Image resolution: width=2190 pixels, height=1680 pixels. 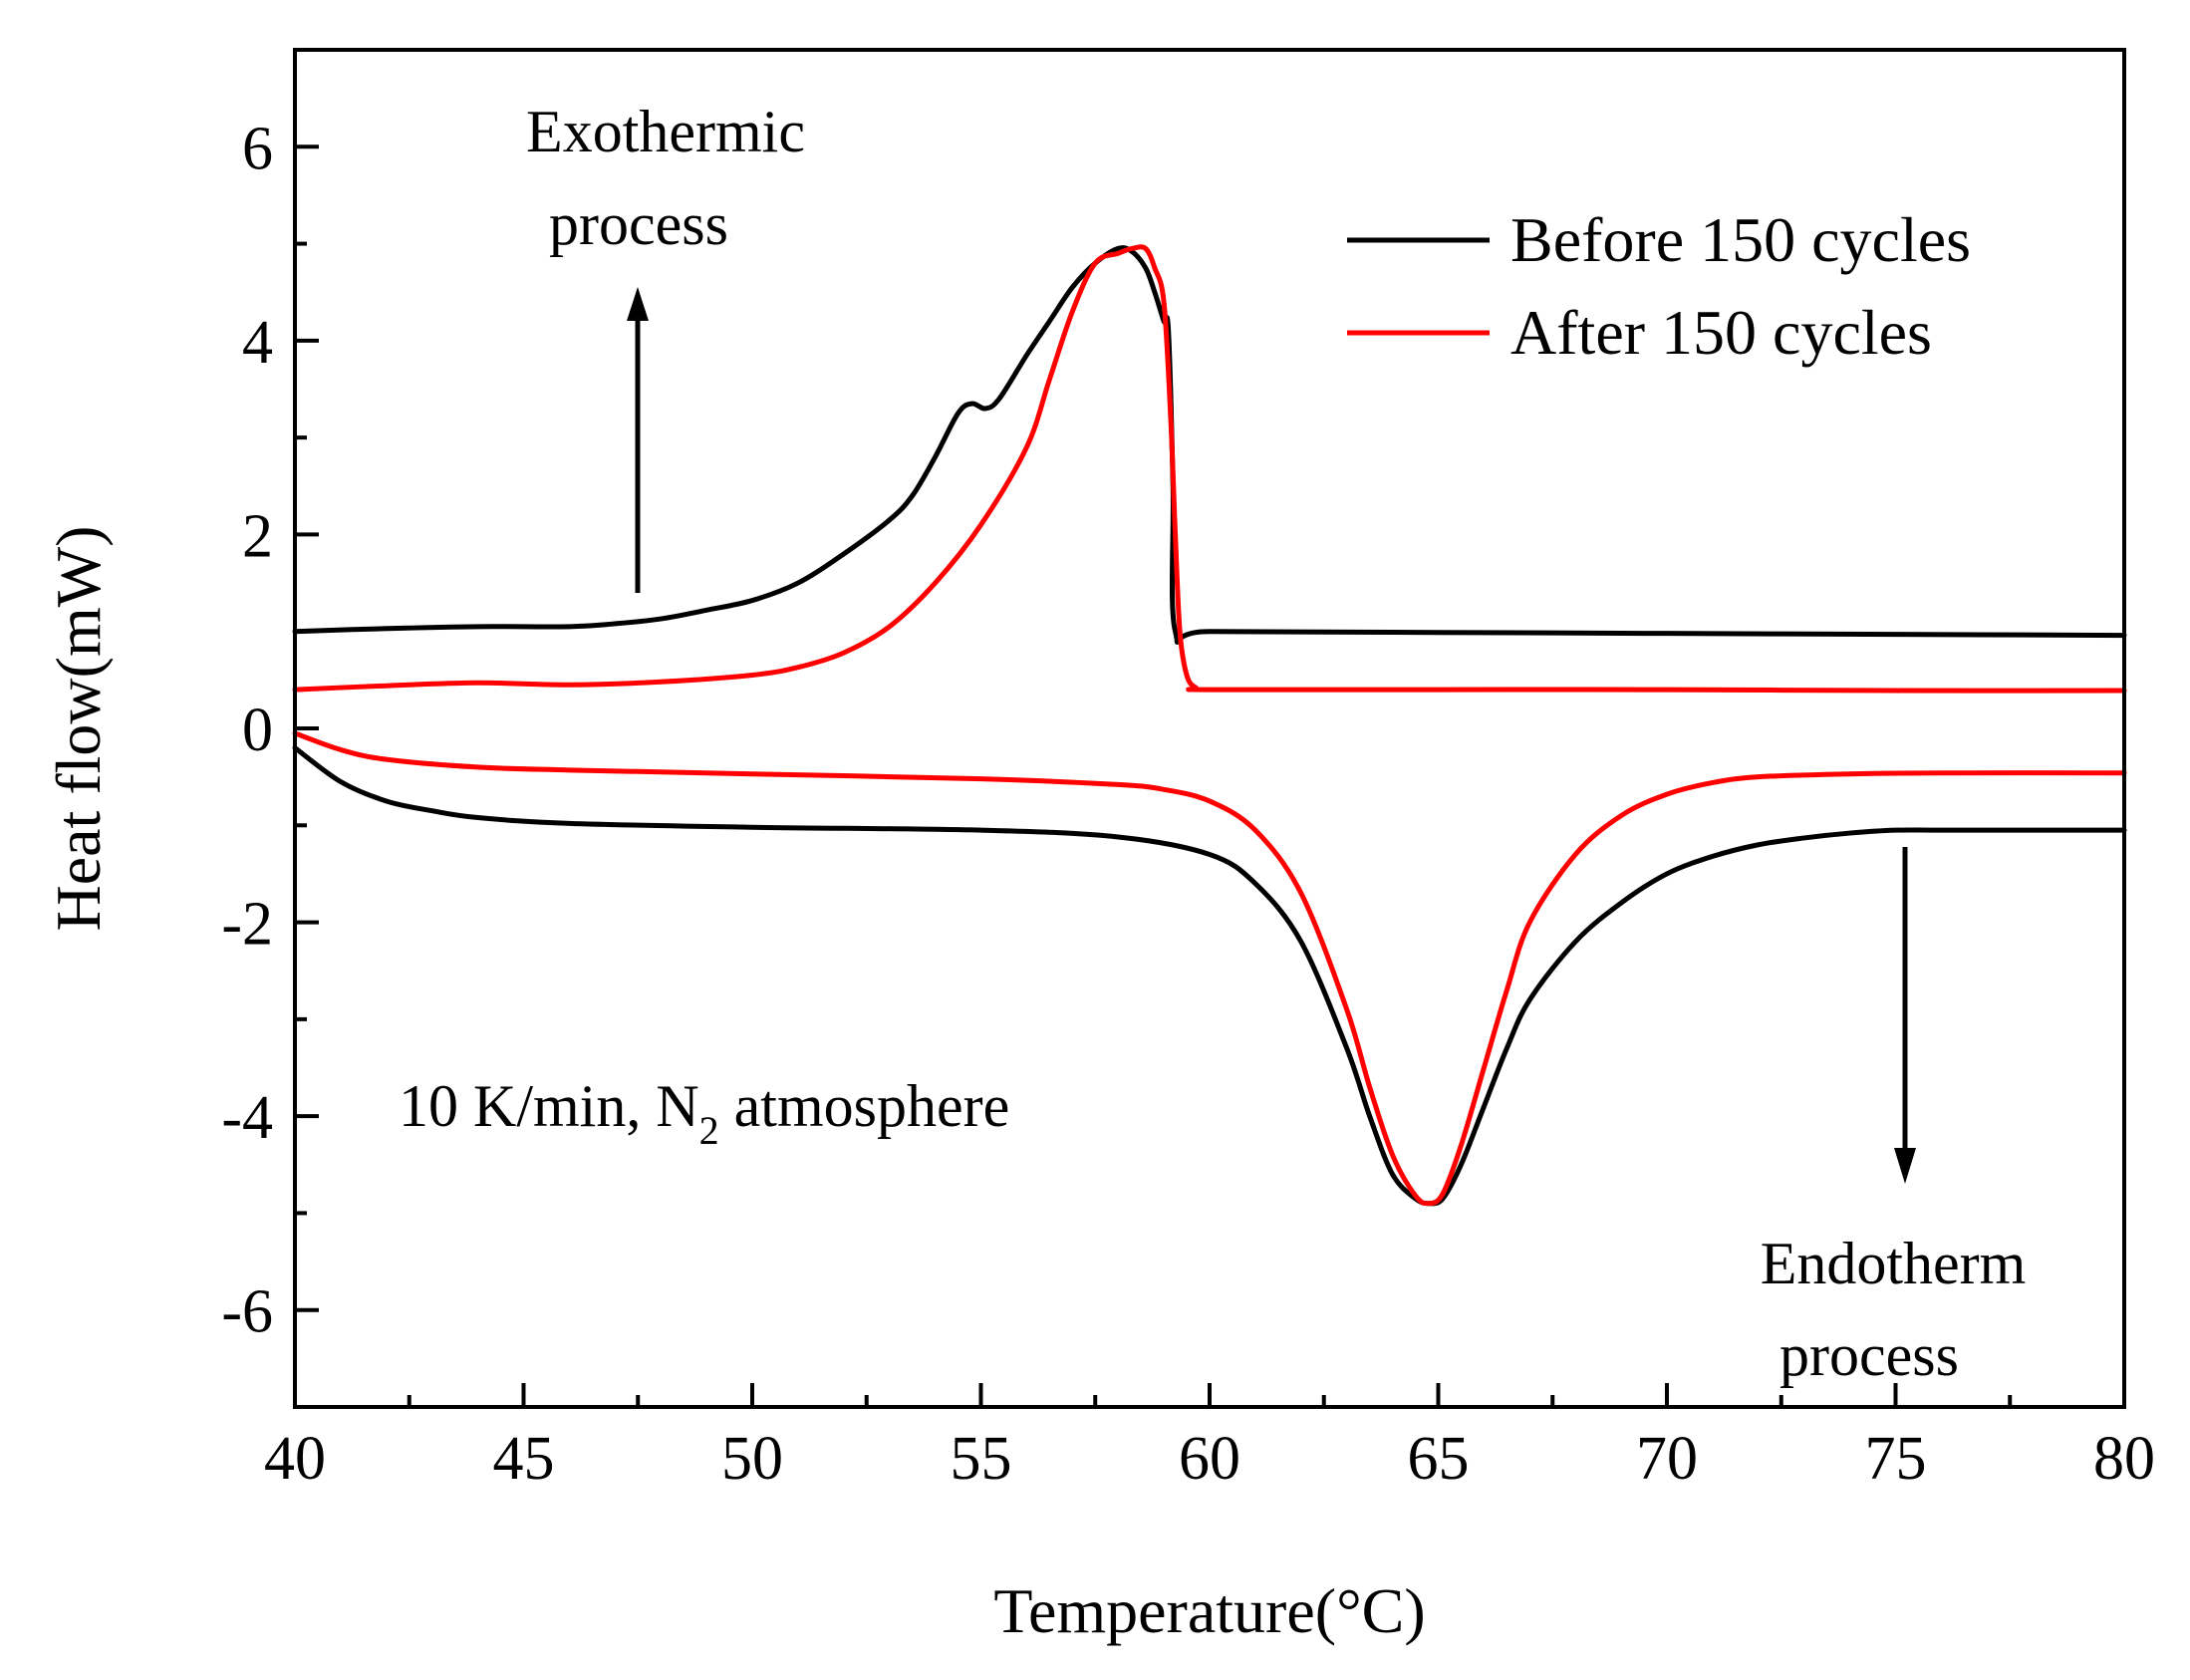 What do you see at coordinates (1740, 239) in the screenshot?
I see `legend-label-before: Before 150 cycles` at bounding box center [1740, 239].